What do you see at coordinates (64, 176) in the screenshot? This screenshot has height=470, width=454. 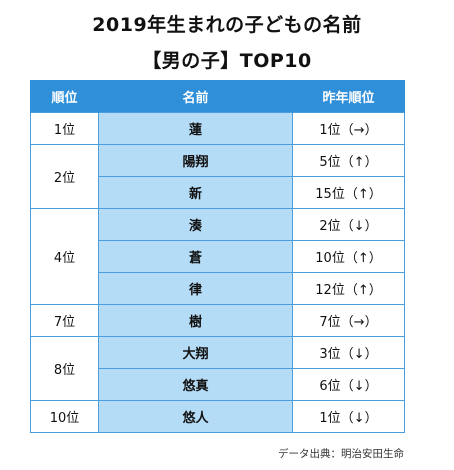 I see `rank-cell: 2位` at bounding box center [64, 176].